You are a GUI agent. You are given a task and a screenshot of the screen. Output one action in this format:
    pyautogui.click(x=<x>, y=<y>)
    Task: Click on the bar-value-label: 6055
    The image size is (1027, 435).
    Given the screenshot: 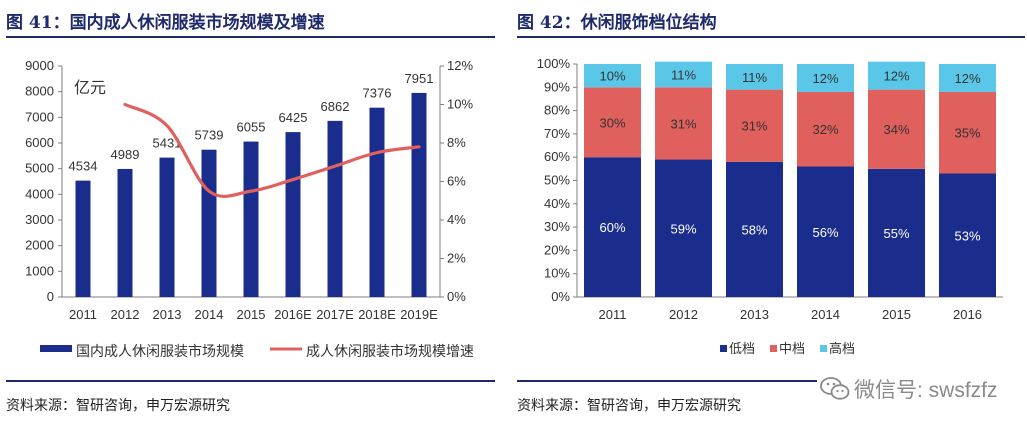 What is the action you would take?
    pyautogui.click(x=251, y=127)
    